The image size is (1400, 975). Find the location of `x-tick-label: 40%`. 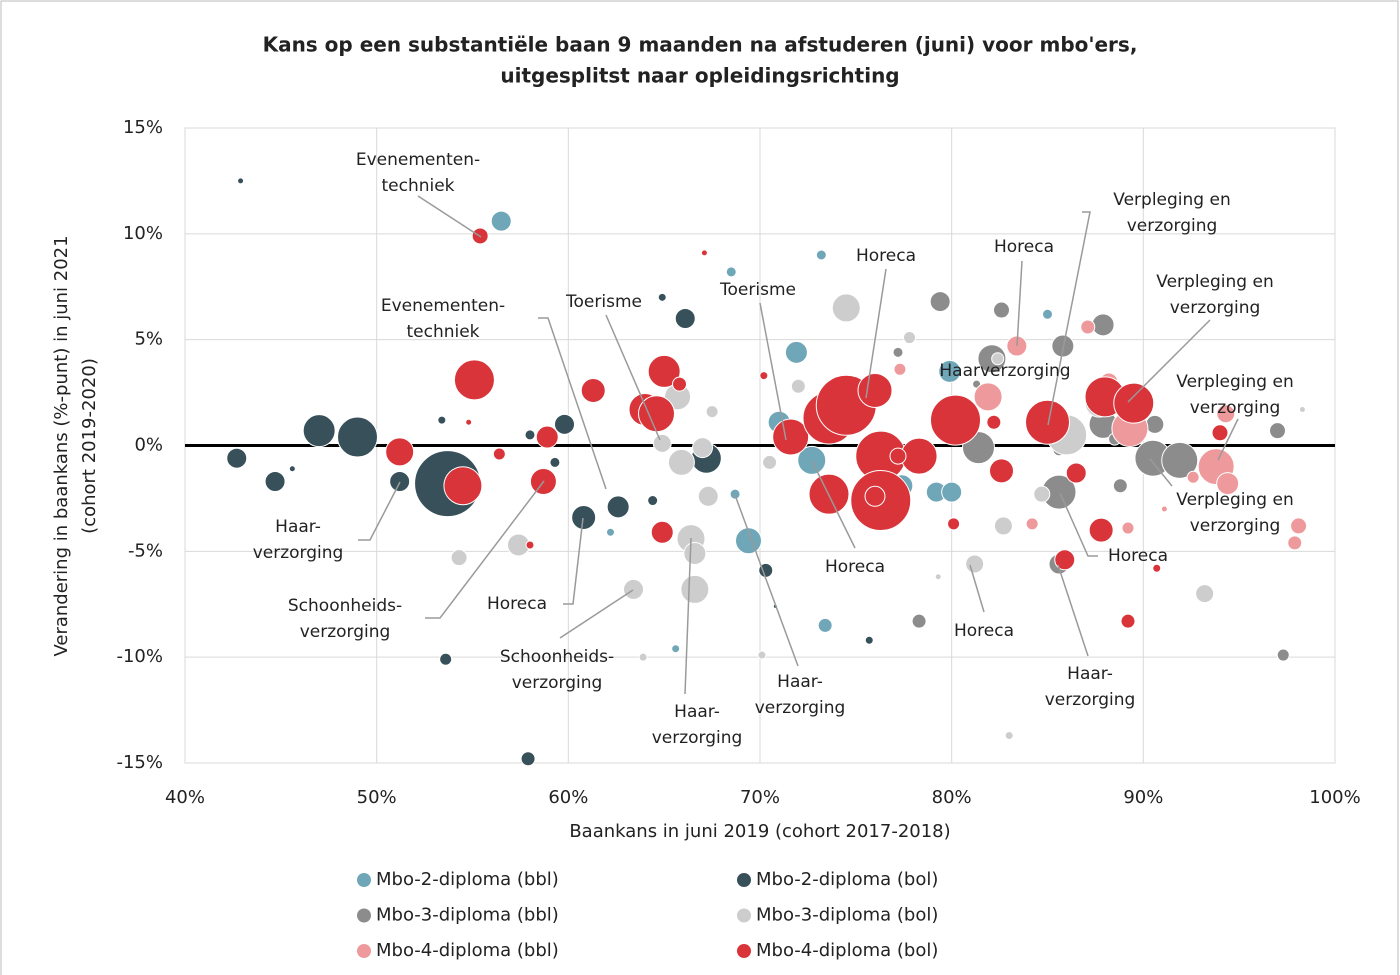

x-tick-label: 40% is located at coordinates (185, 797).